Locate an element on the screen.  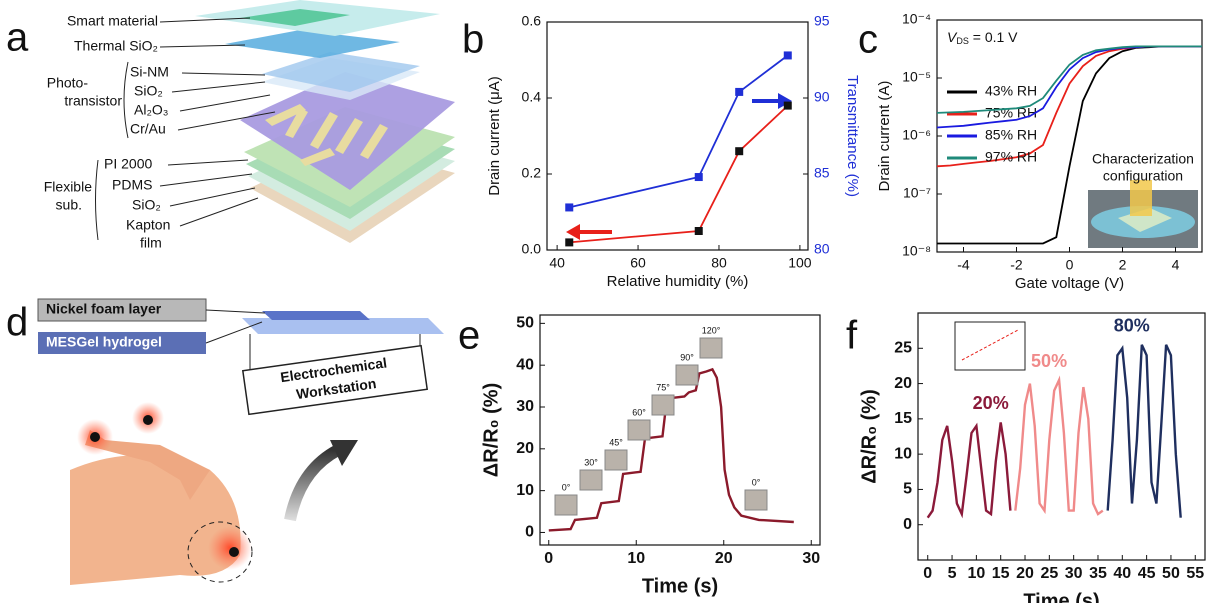
y-axis-label: Drain current (A) is located at coordinates (884, 136).